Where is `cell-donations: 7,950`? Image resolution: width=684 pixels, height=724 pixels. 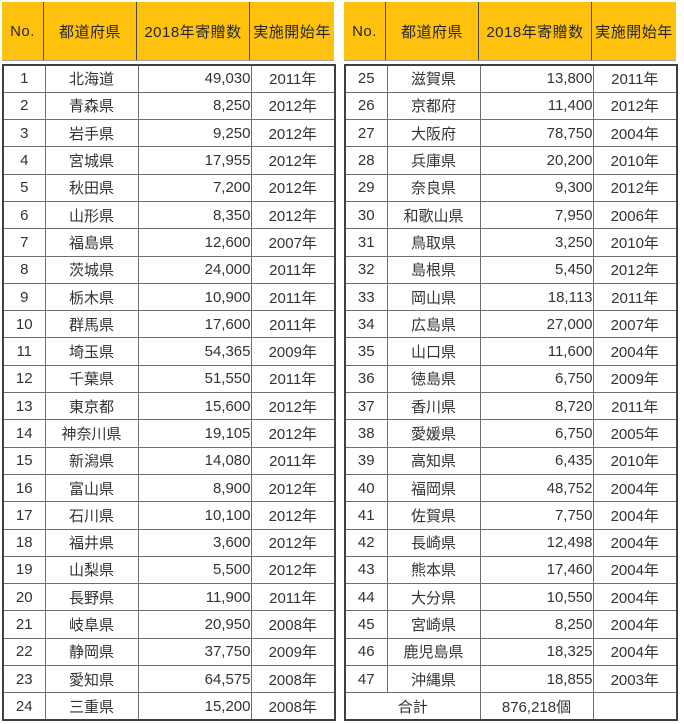
cell-donations: 7,950 is located at coordinates (536, 215).